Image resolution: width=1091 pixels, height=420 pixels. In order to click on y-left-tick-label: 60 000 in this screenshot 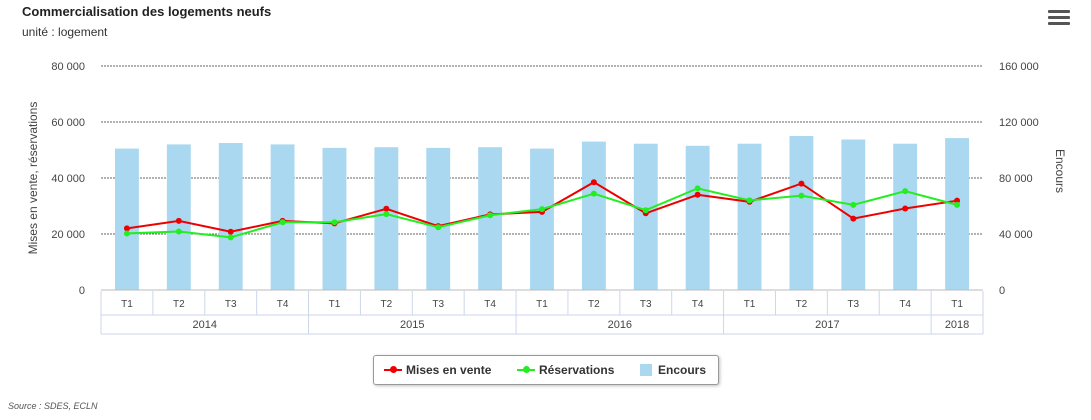, I will do `click(68, 123)`.